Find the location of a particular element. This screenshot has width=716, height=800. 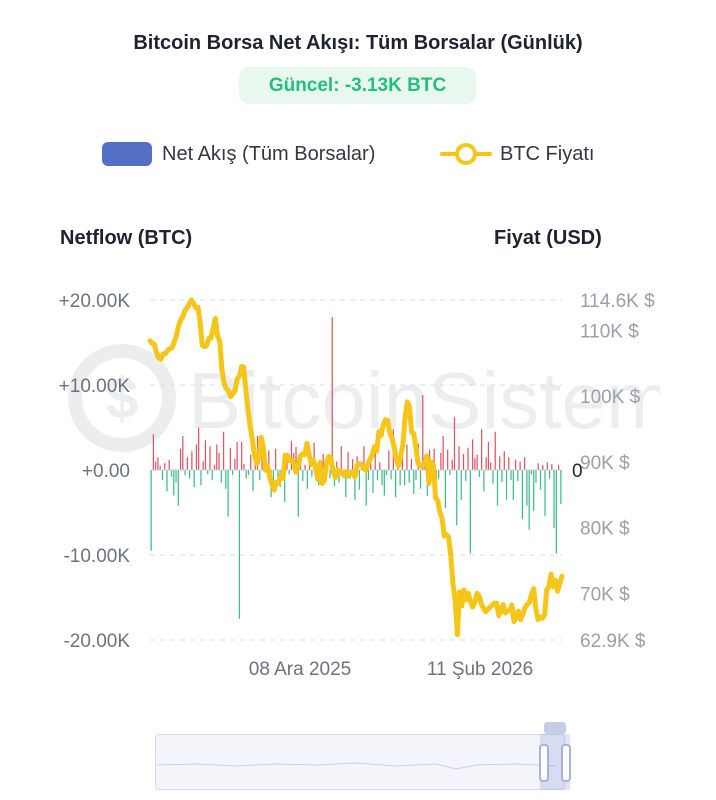

netflow-legend-swatch is located at coordinates (127, 154).